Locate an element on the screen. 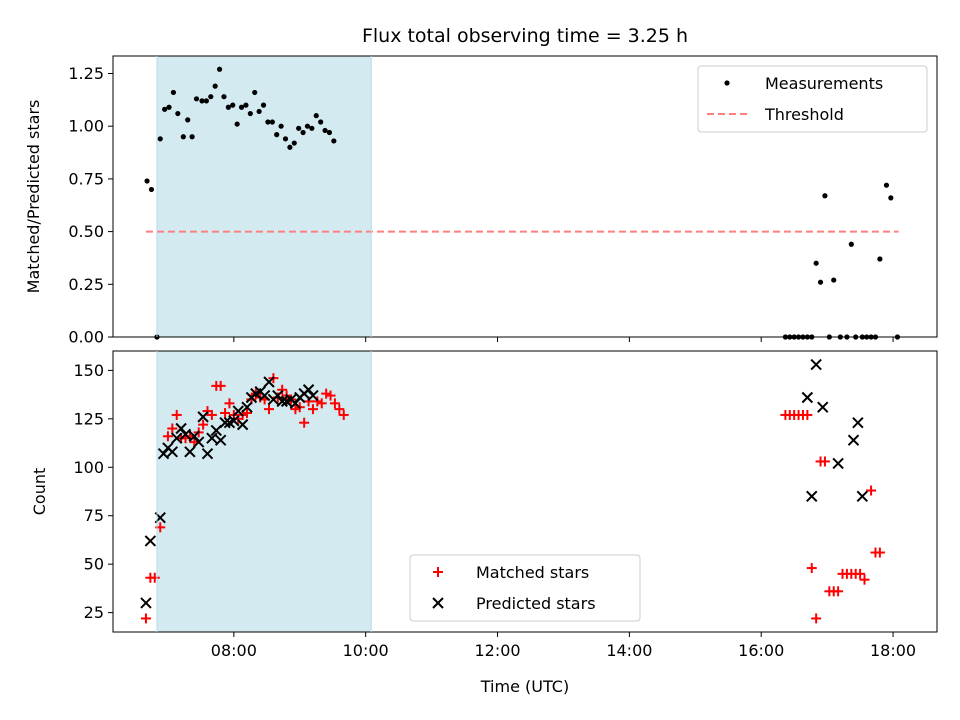  y-tick-label: 25 is located at coordinates (94, 612).